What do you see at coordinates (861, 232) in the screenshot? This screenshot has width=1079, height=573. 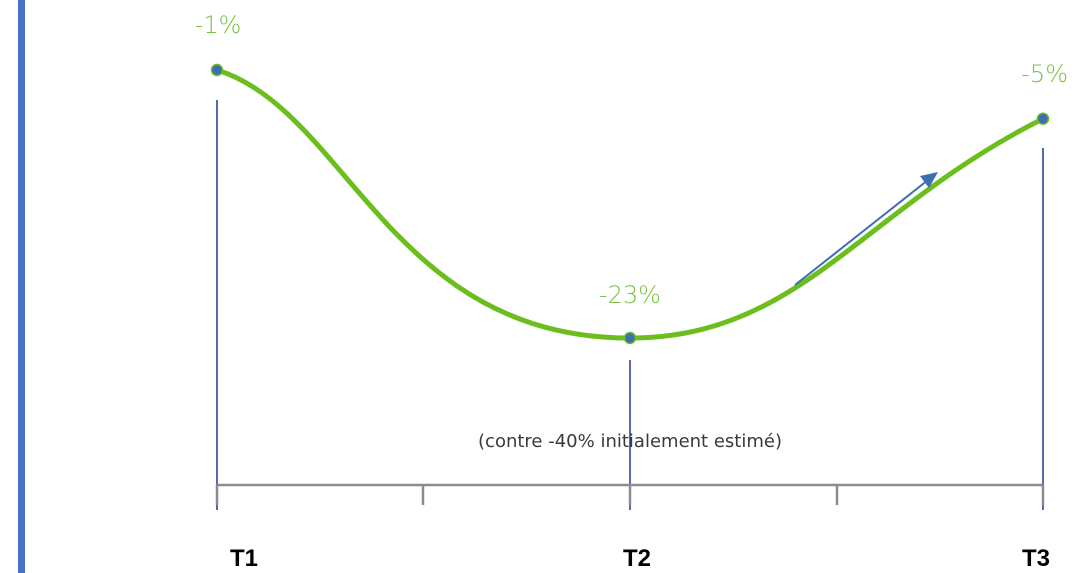 I see `trend-arrow-shaft` at bounding box center [861, 232].